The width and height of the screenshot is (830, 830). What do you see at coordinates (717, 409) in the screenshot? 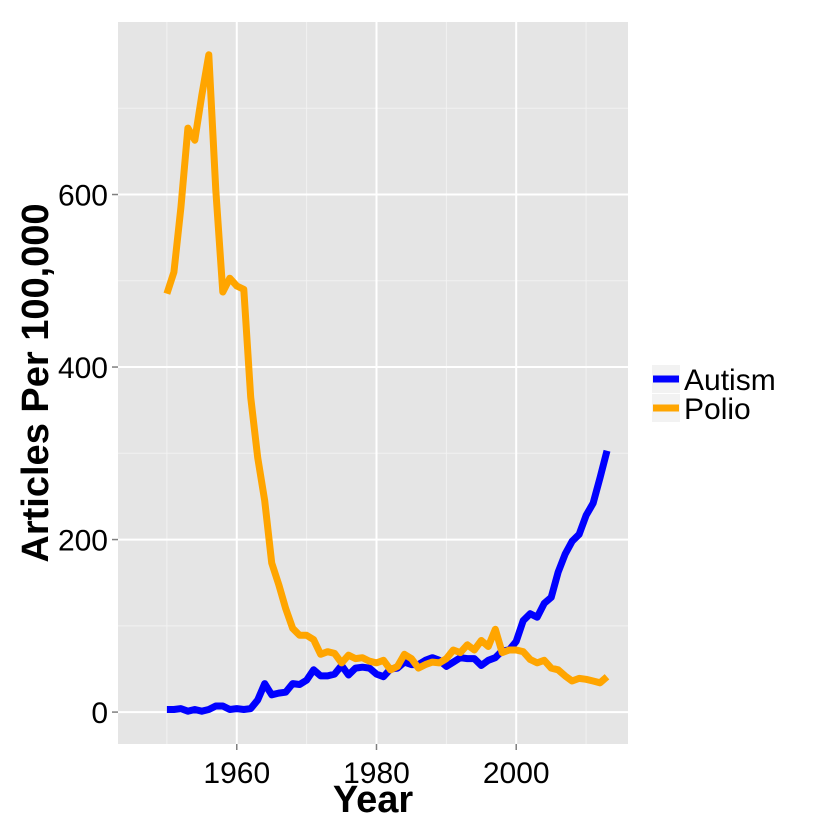
I see `legend-label-polio: Polio` at bounding box center [717, 409].